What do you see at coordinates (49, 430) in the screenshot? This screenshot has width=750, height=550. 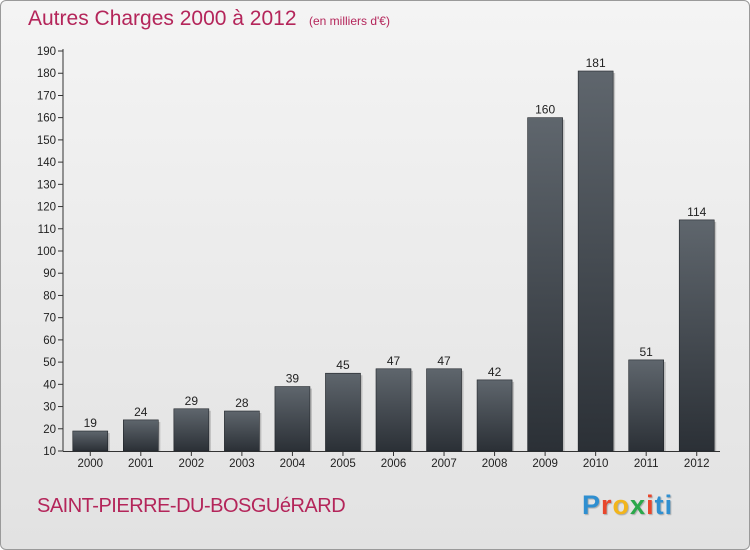 I see `y-tick-label: 20` at bounding box center [49, 430].